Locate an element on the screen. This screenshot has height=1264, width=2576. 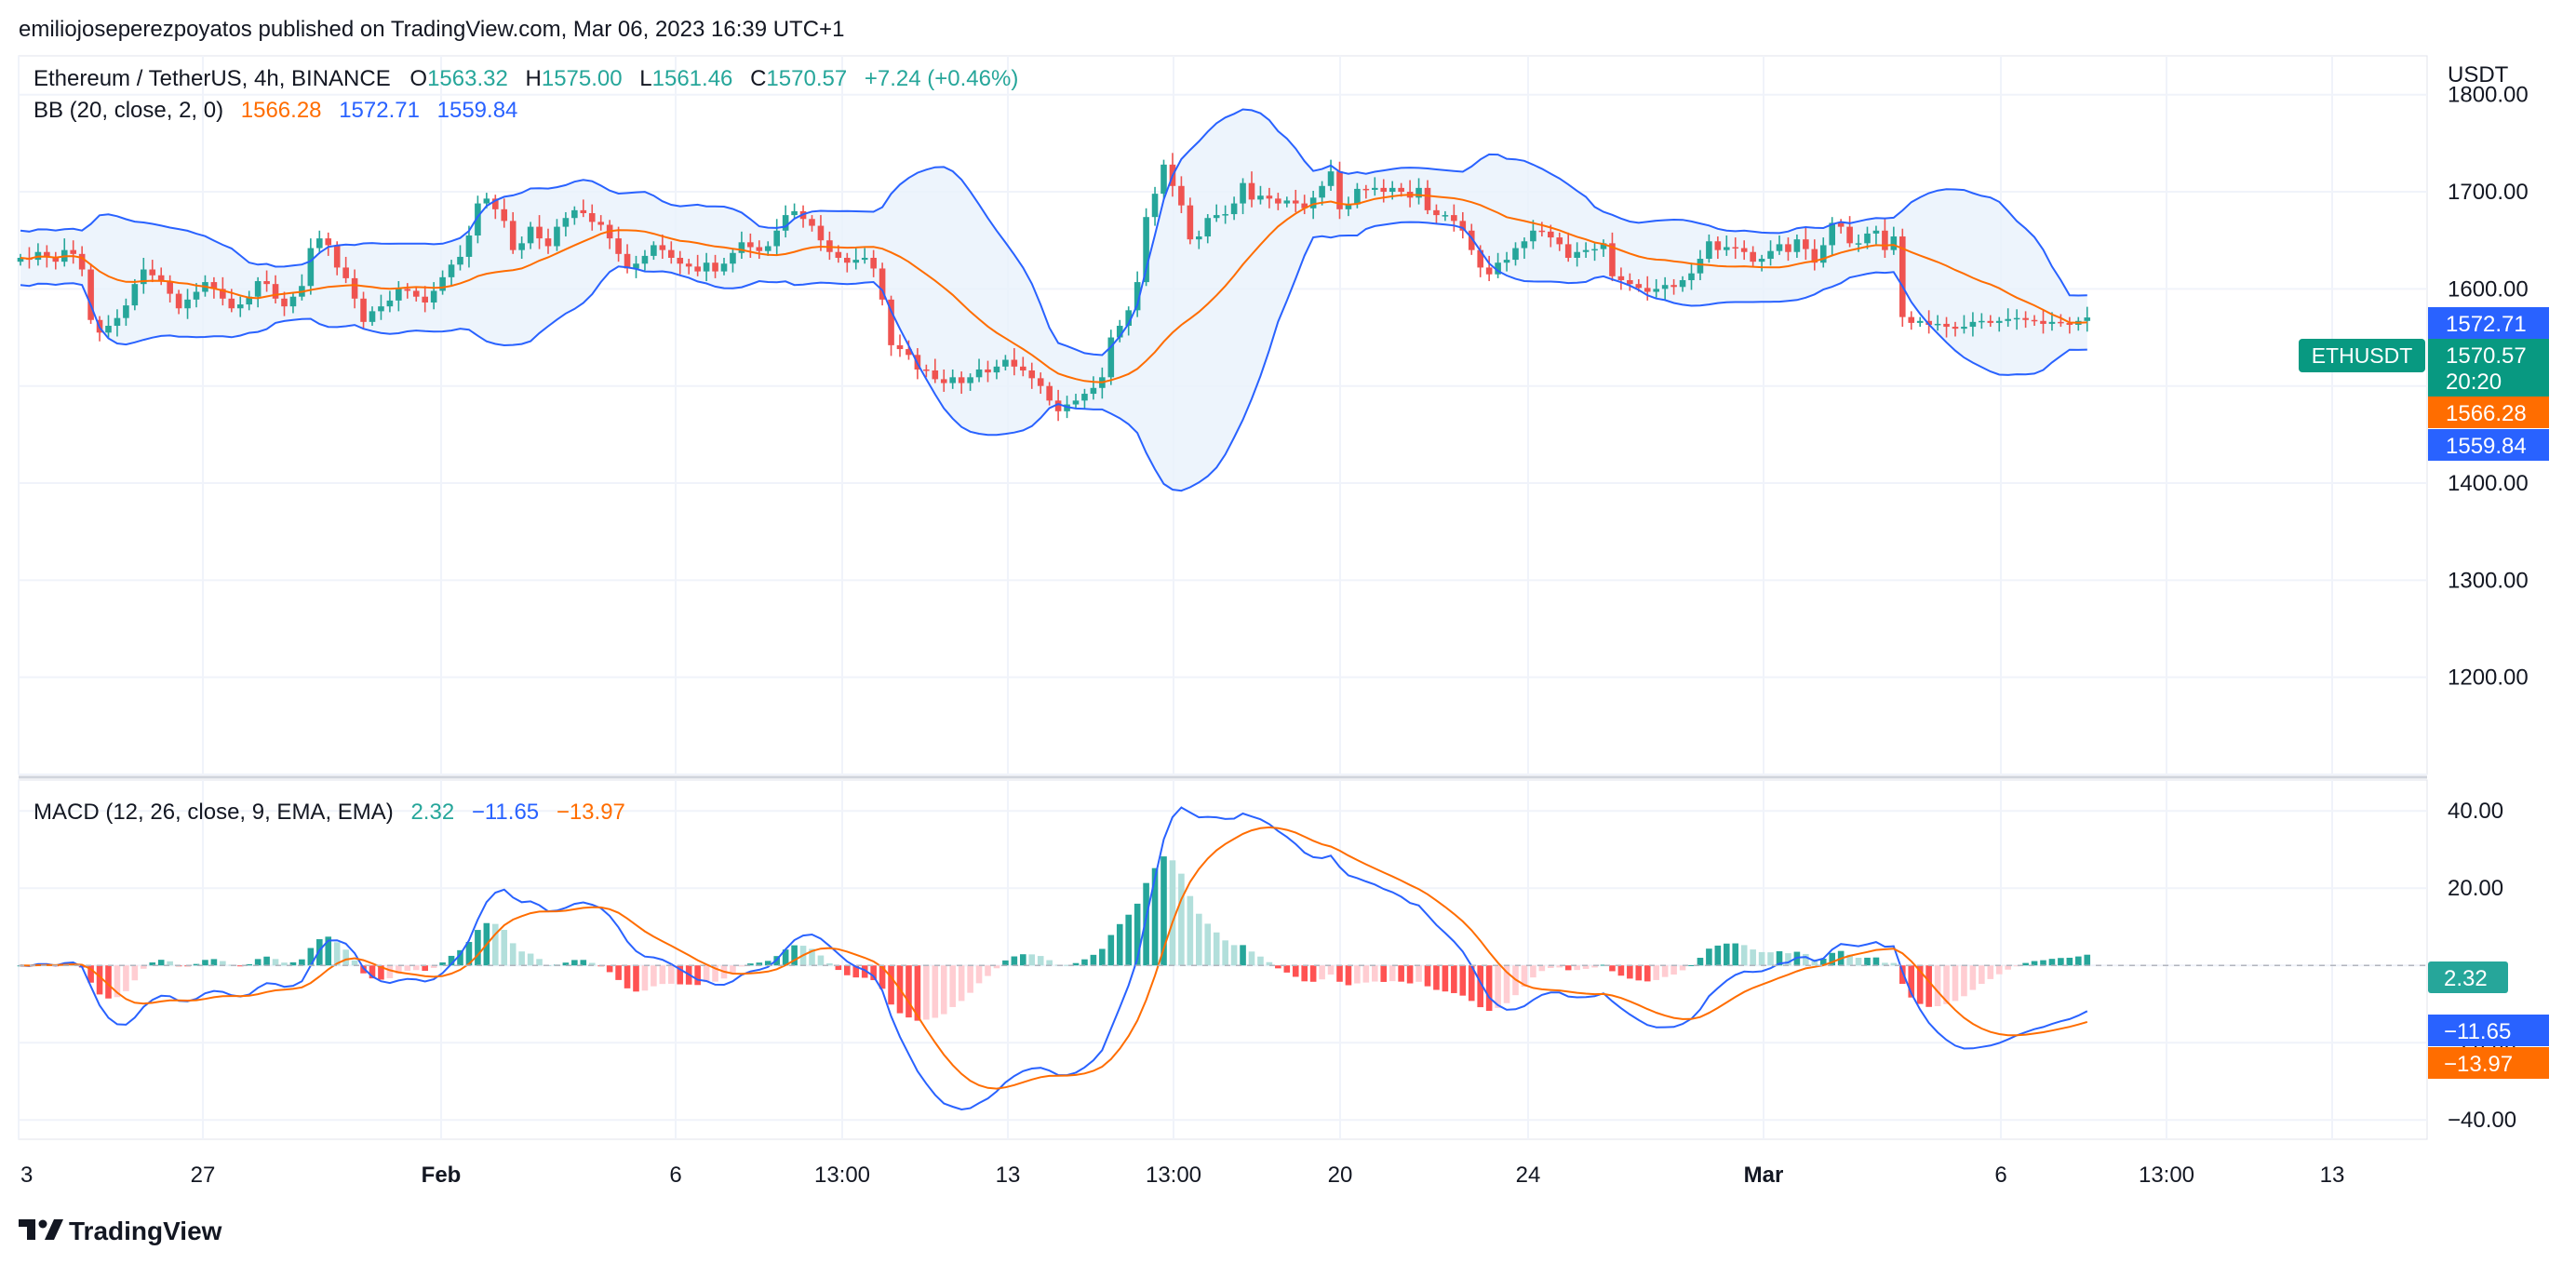
legend-macd-signal: −13.97 is located at coordinates (591, 812).